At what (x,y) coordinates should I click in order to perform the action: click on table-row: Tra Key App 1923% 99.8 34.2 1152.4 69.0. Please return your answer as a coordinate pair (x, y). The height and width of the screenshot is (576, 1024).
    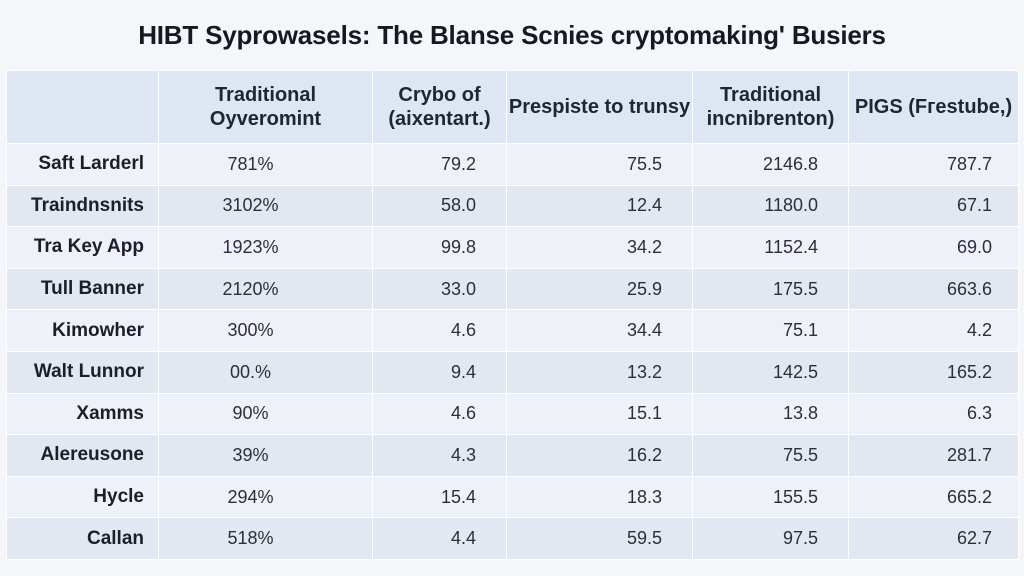
    Looking at the image, I should click on (512, 247).